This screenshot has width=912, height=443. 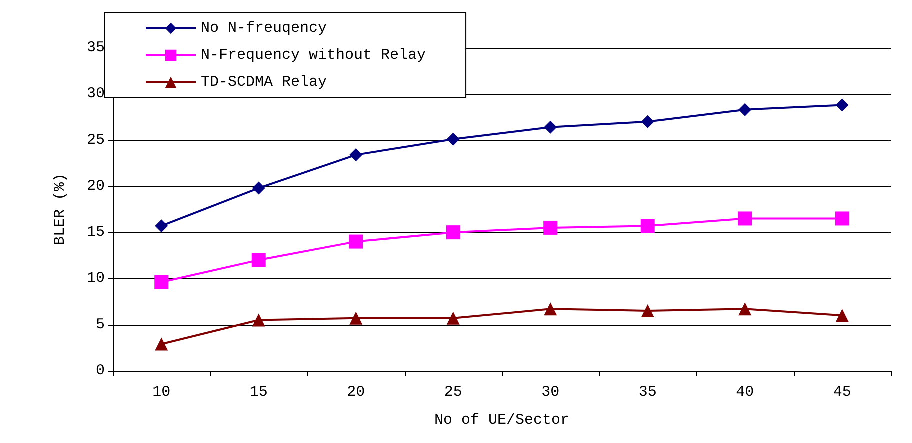 What do you see at coordinates (95, 279) in the screenshot?
I see `y-tick-label: 10` at bounding box center [95, 279].